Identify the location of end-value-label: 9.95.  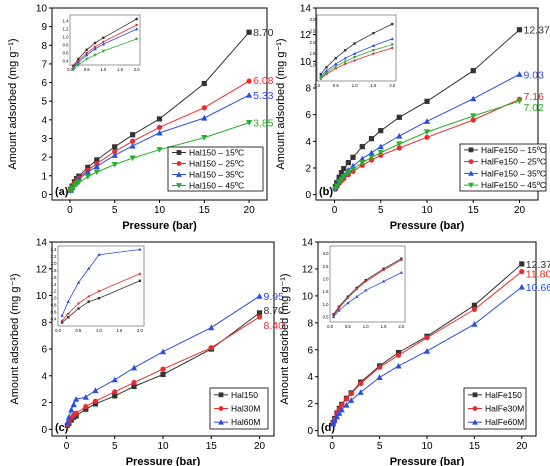
(274, 297).